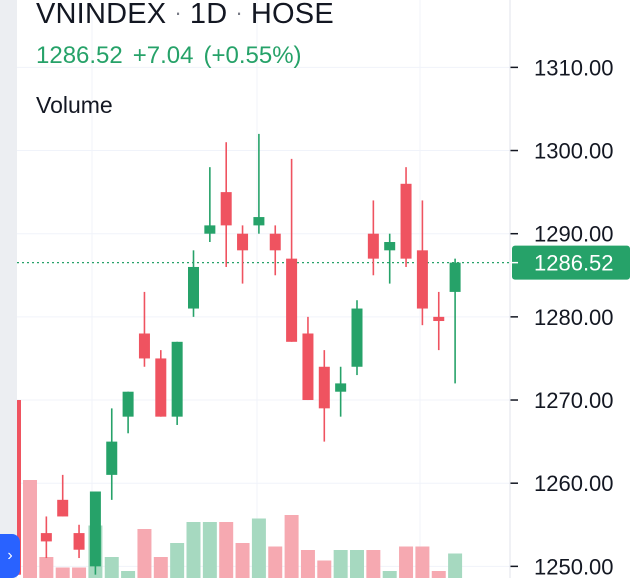 This screenshot has height=578, width=640. Describe the element at coordinates (574, 400) in the screenshot. I see `y-axis-tick-label: 1270.00` at that location.